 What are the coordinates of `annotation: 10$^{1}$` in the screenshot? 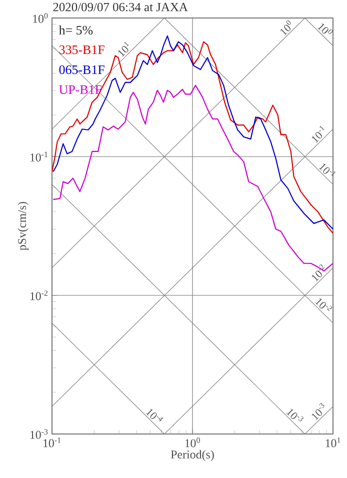 It's located at (124, 49).